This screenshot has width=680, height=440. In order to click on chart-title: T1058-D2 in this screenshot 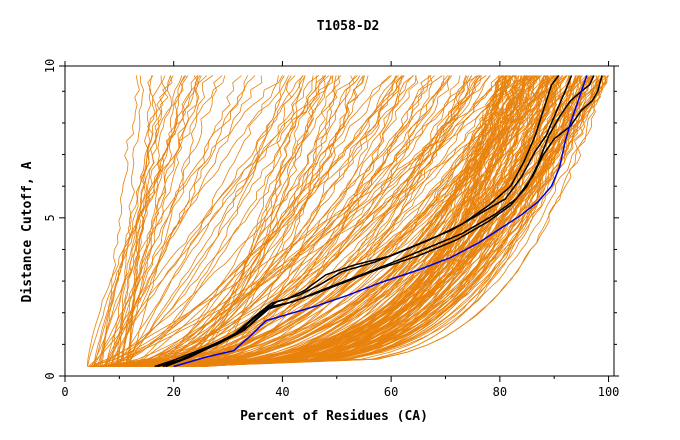, I will do `click(348, 26)`.